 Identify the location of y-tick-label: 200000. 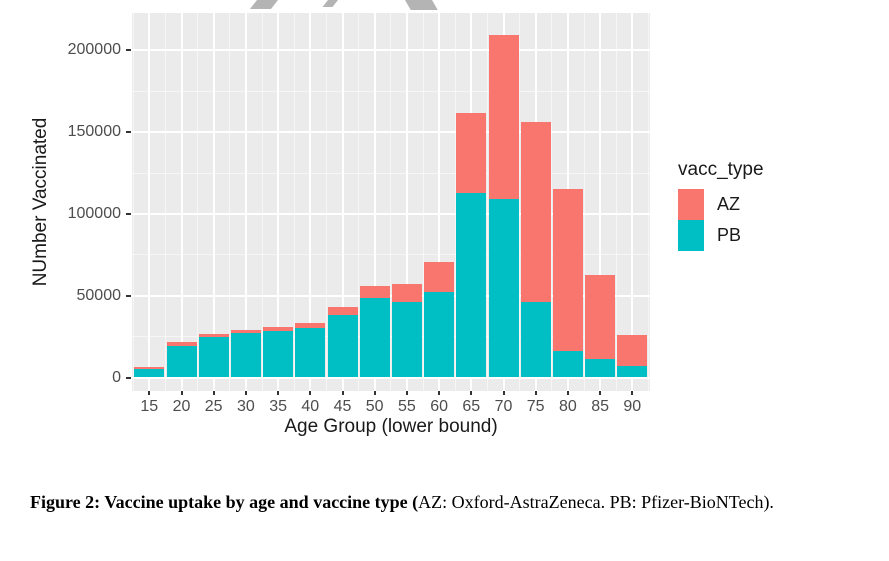
(94, 50).